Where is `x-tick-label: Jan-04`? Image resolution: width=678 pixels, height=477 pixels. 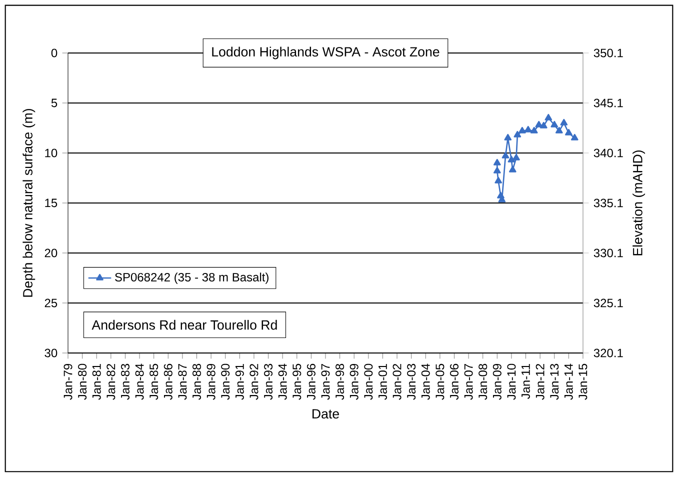
x-tick-label: Jan-04 is located at coordinates (425, 382).